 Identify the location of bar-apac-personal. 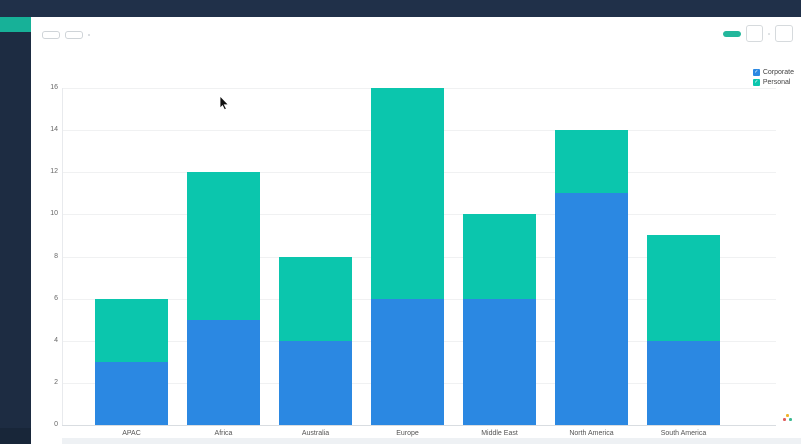
(131, 330).